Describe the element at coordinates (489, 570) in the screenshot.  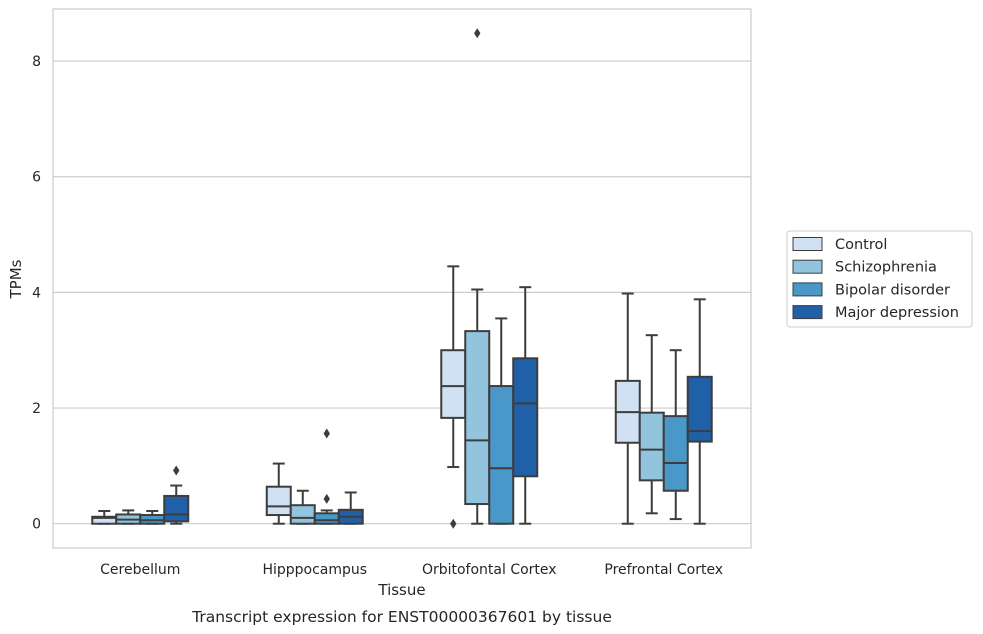
I see `x-tick-label: Orbitofontal Cortex` at that location.